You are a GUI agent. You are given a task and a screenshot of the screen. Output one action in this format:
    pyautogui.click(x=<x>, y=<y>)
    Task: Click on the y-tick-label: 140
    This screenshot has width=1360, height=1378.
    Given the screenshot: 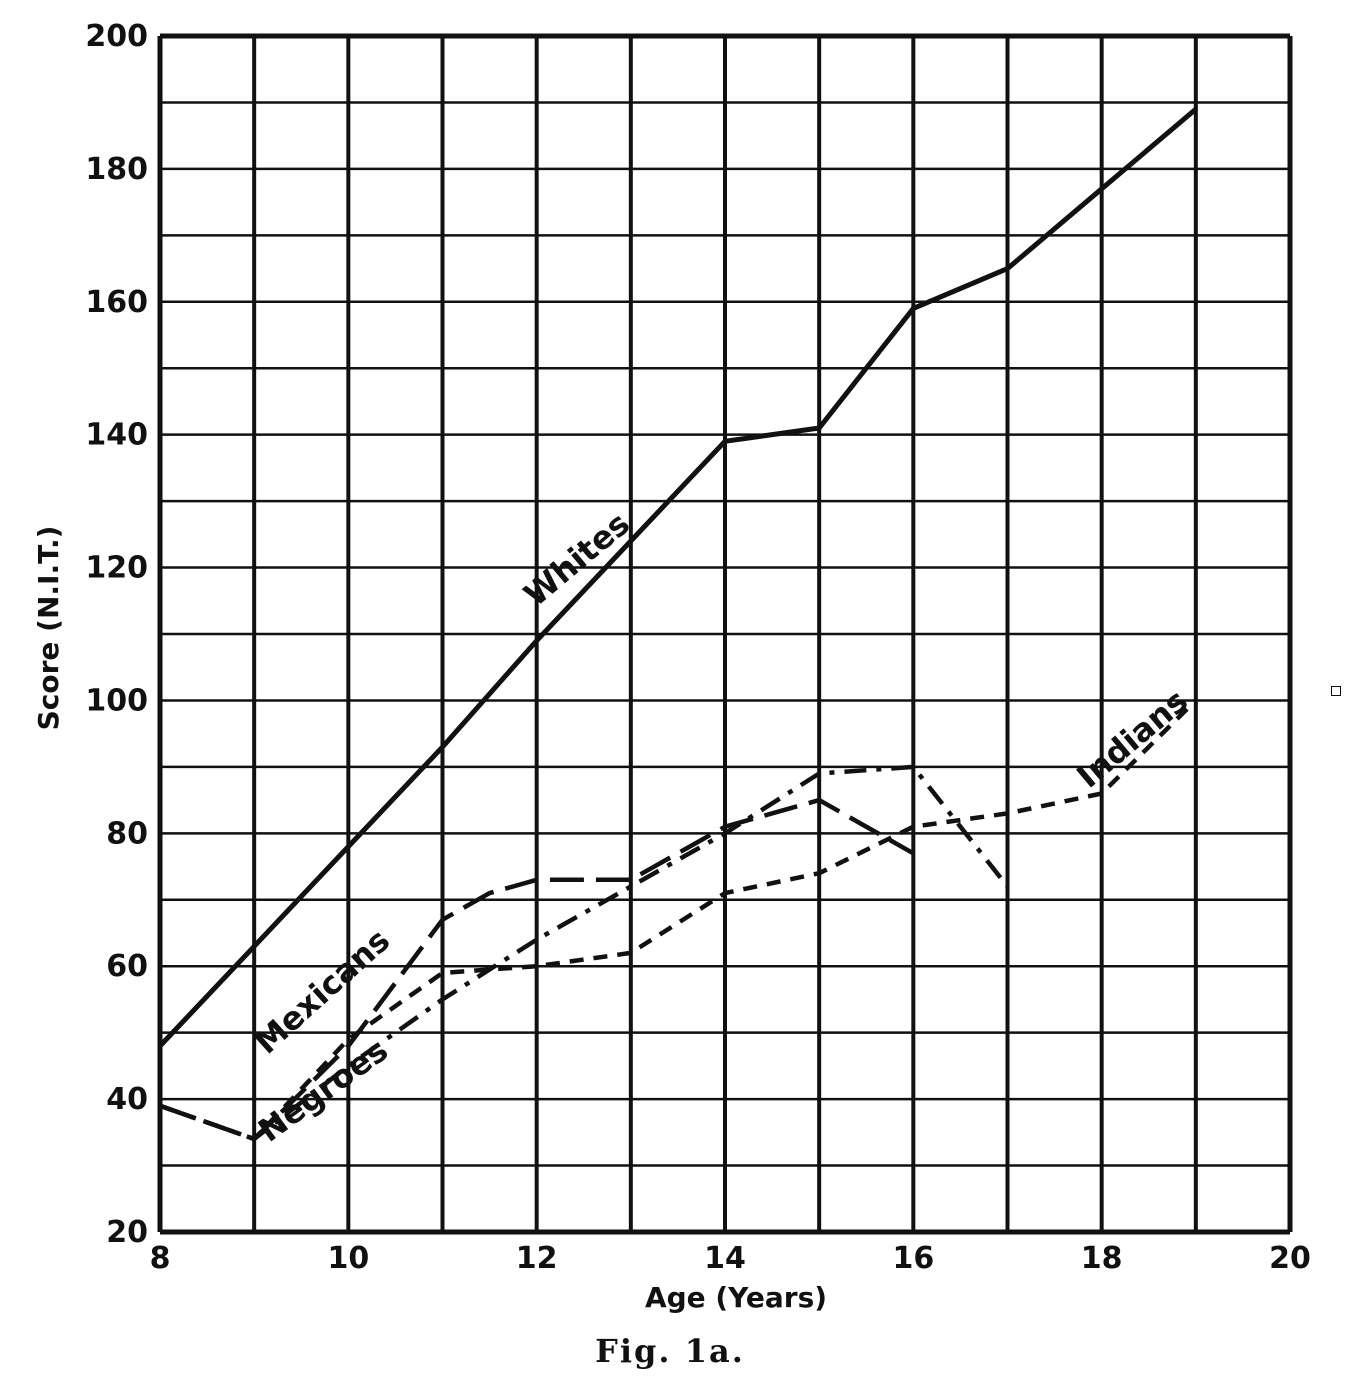 What is the action you would take?
    pyautogui.click(x=116, y=435)
    